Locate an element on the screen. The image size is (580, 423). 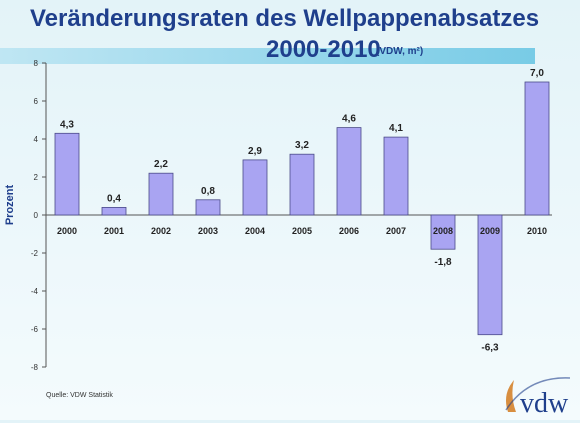
y-tick-label: -6 is located at coordinates (35, 329).